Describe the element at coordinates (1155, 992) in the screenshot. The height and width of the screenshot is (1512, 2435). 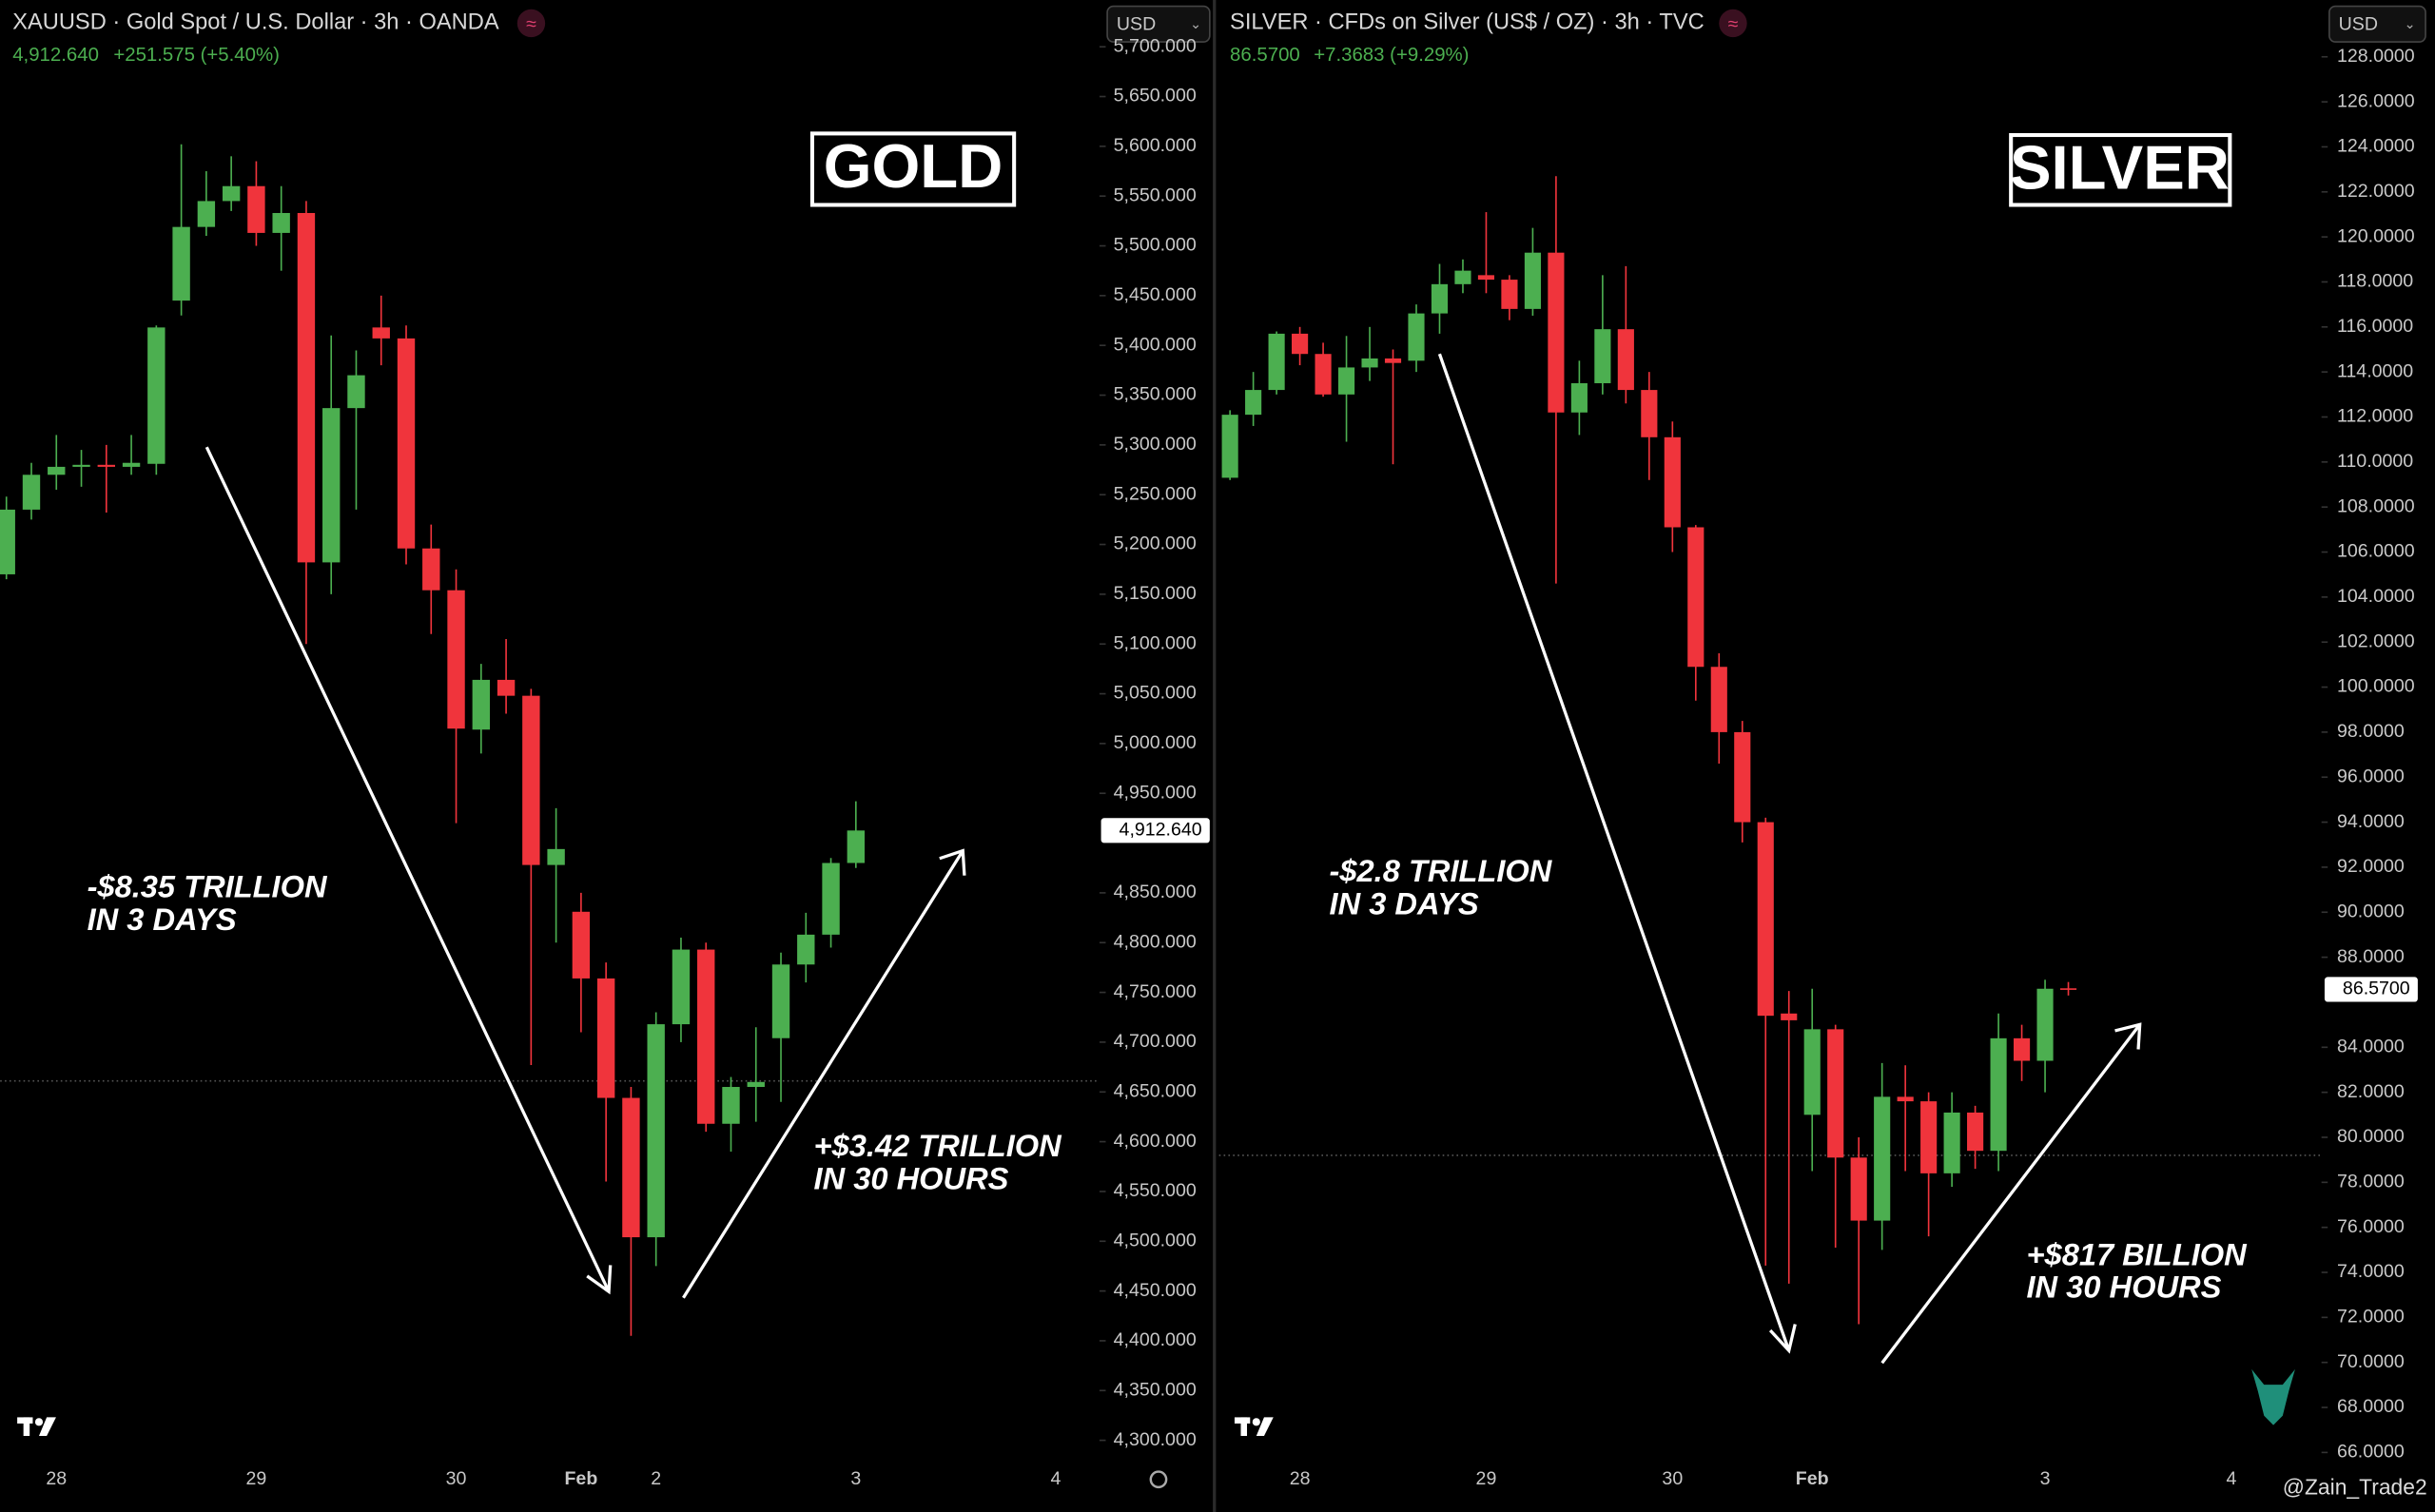
I see `y-tick-label: 4,750.000` at that location.